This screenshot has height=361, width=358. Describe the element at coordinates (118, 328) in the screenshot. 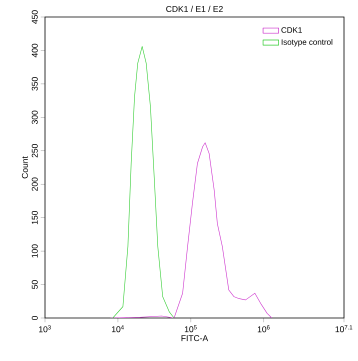

I see `x-tick-label: 10$^{4}$` at that location.